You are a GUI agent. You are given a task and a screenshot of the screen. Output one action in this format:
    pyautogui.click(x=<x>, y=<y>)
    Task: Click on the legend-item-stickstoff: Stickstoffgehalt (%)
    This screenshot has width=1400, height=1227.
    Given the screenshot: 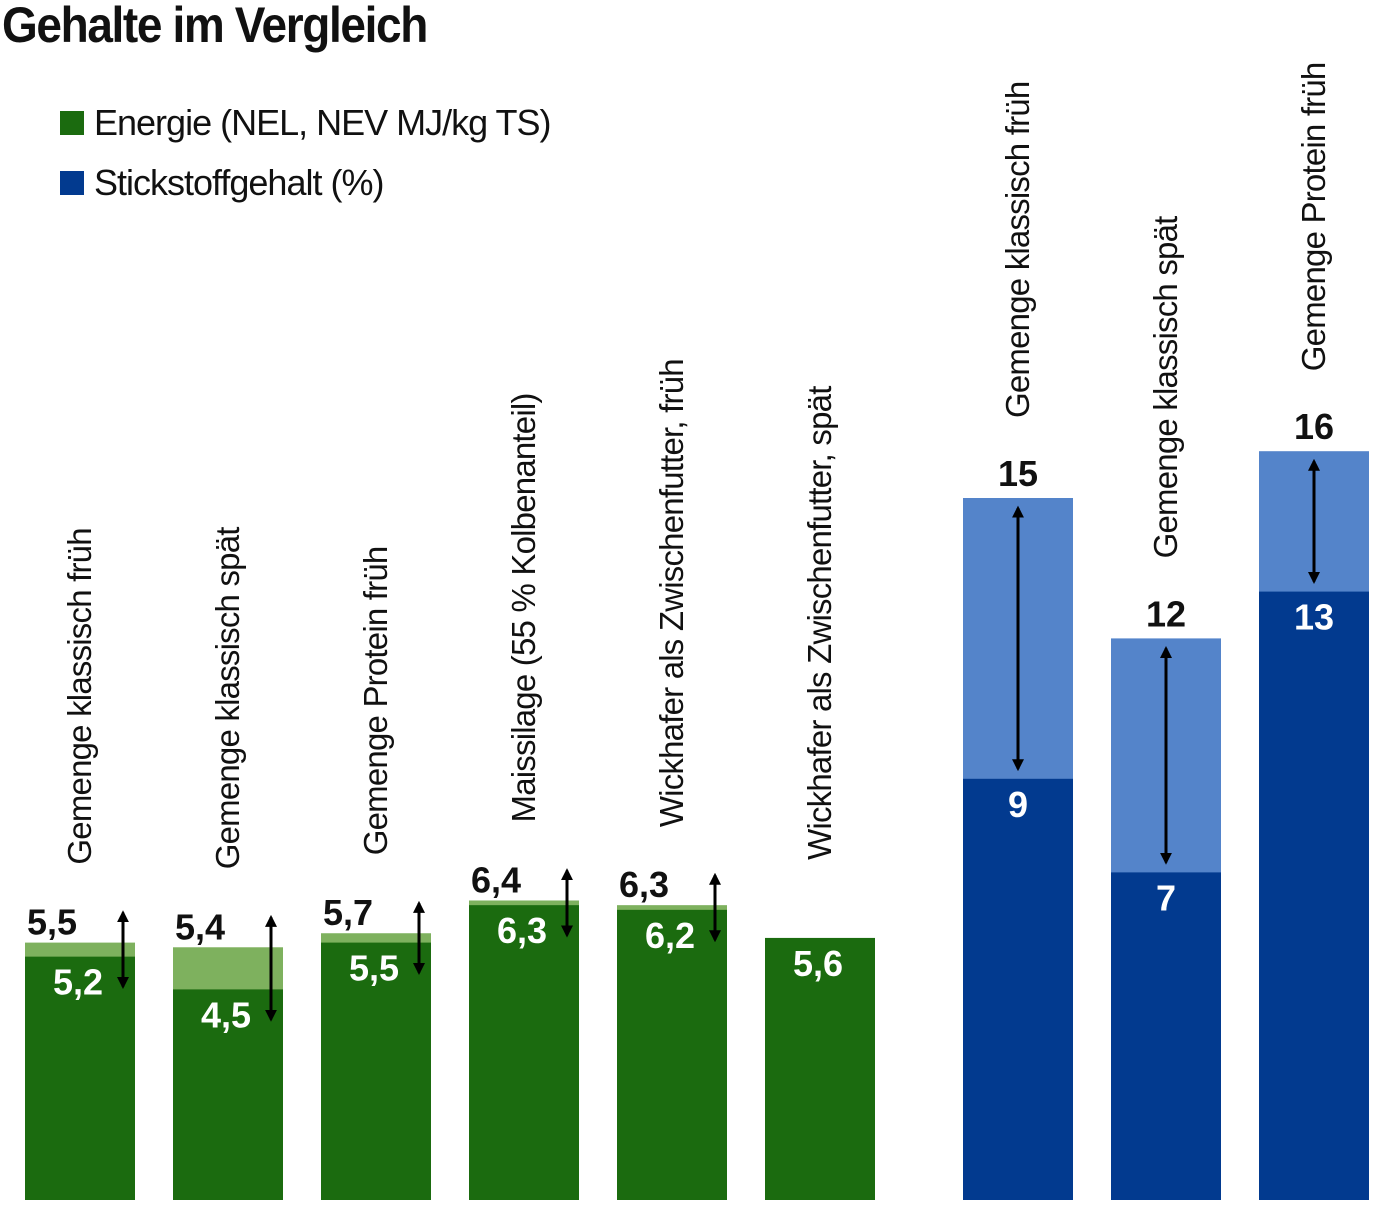 What is the action you would take?
    pyautogui.click(x=222, y=183)
    